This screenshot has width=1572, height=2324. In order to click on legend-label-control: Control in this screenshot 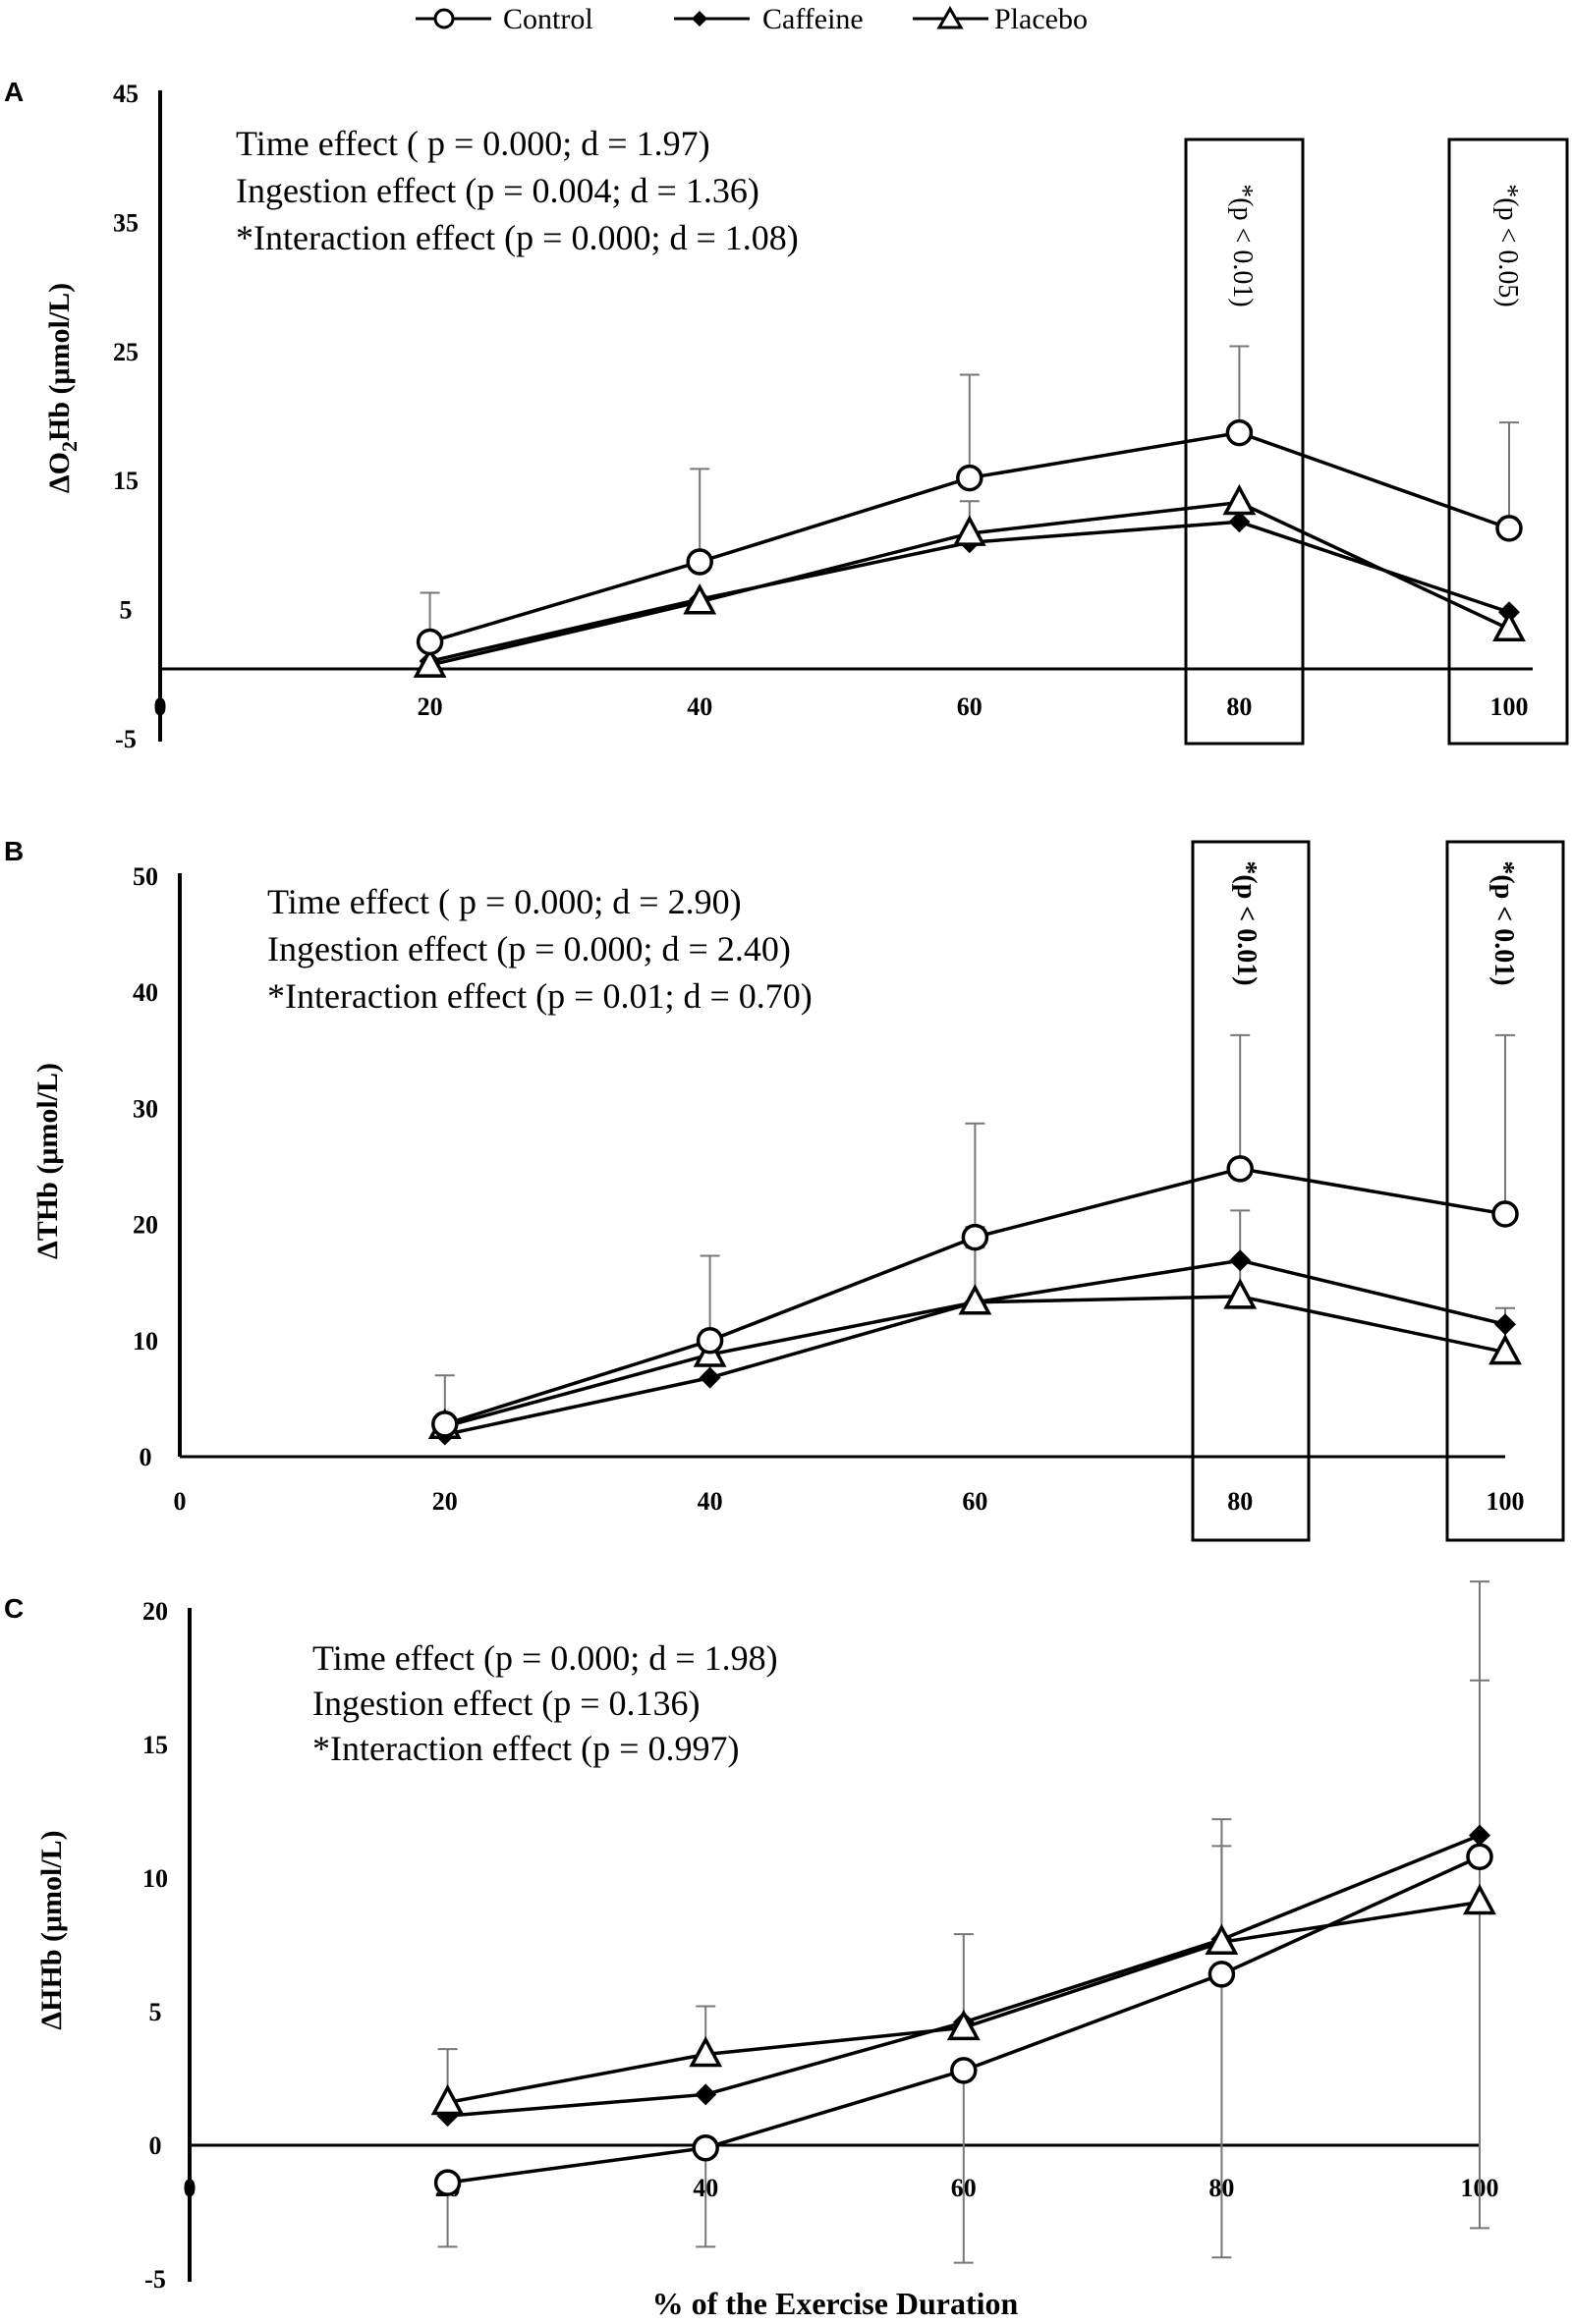, I will do `click(548, 19)`.